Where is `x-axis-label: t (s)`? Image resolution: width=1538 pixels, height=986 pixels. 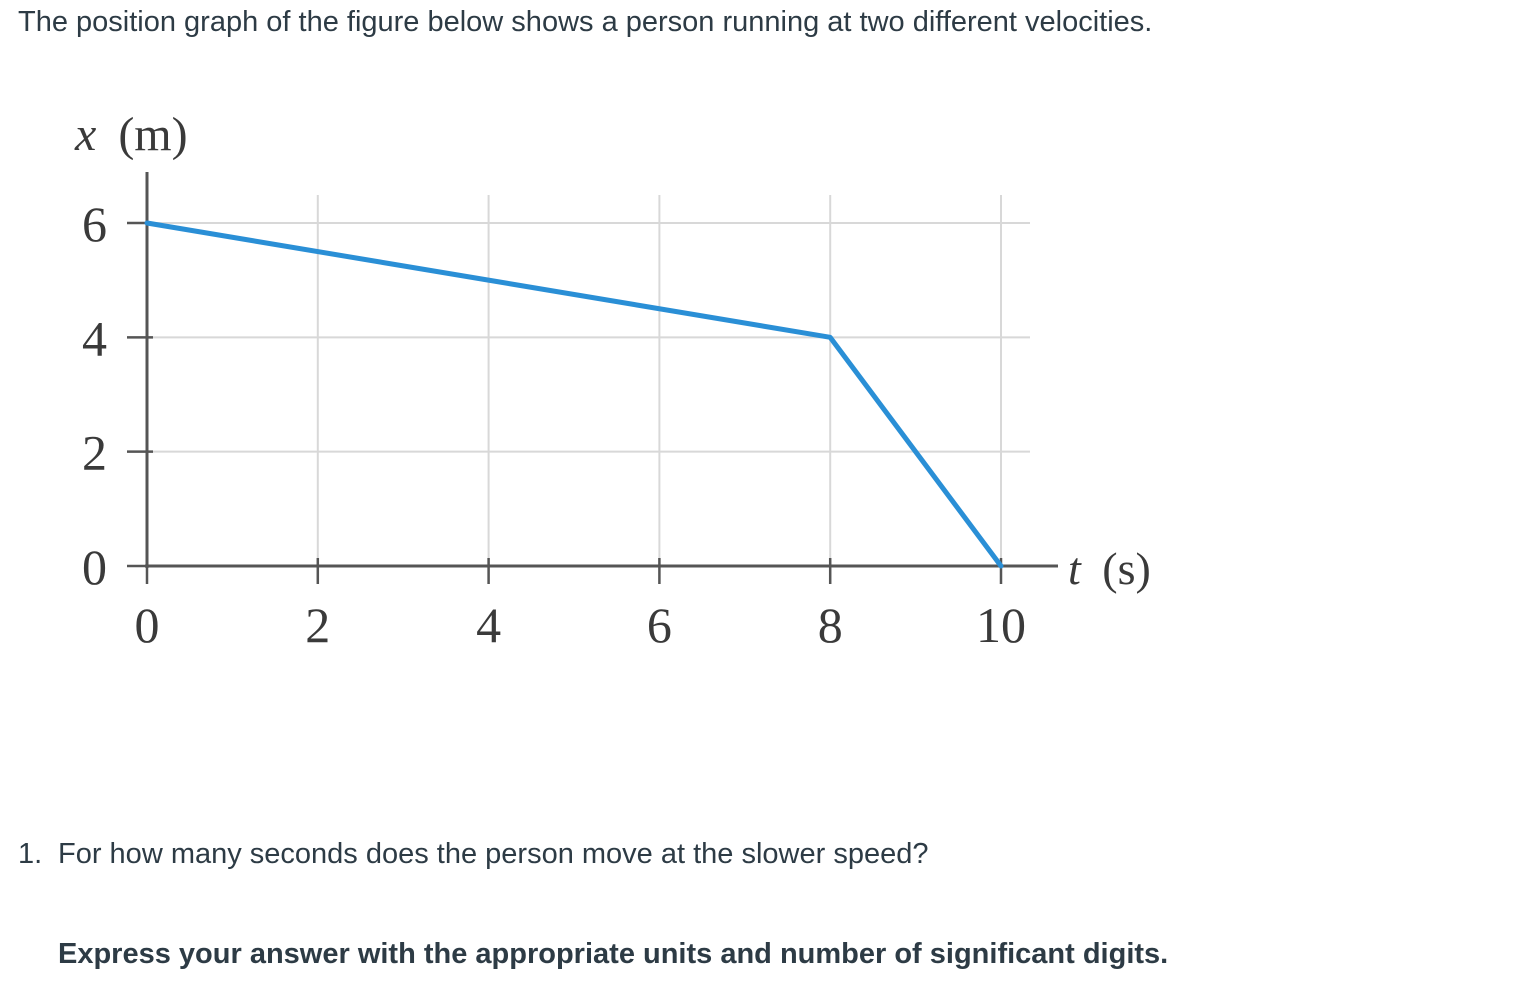
x-axis-label: t (s) is located at coordinates (1109, 568).